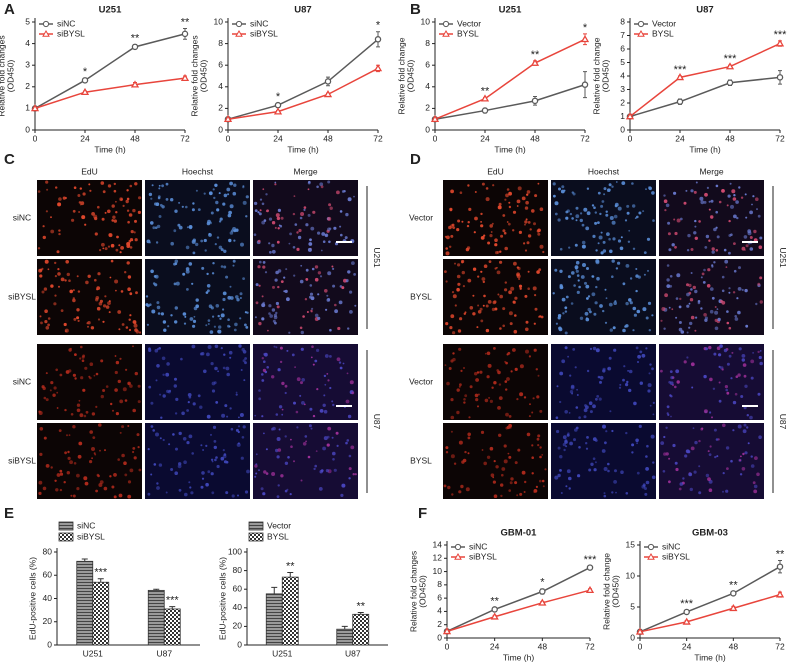 This screenshot has width=798, height=665. I want to click on data-point, so click(485, 98).